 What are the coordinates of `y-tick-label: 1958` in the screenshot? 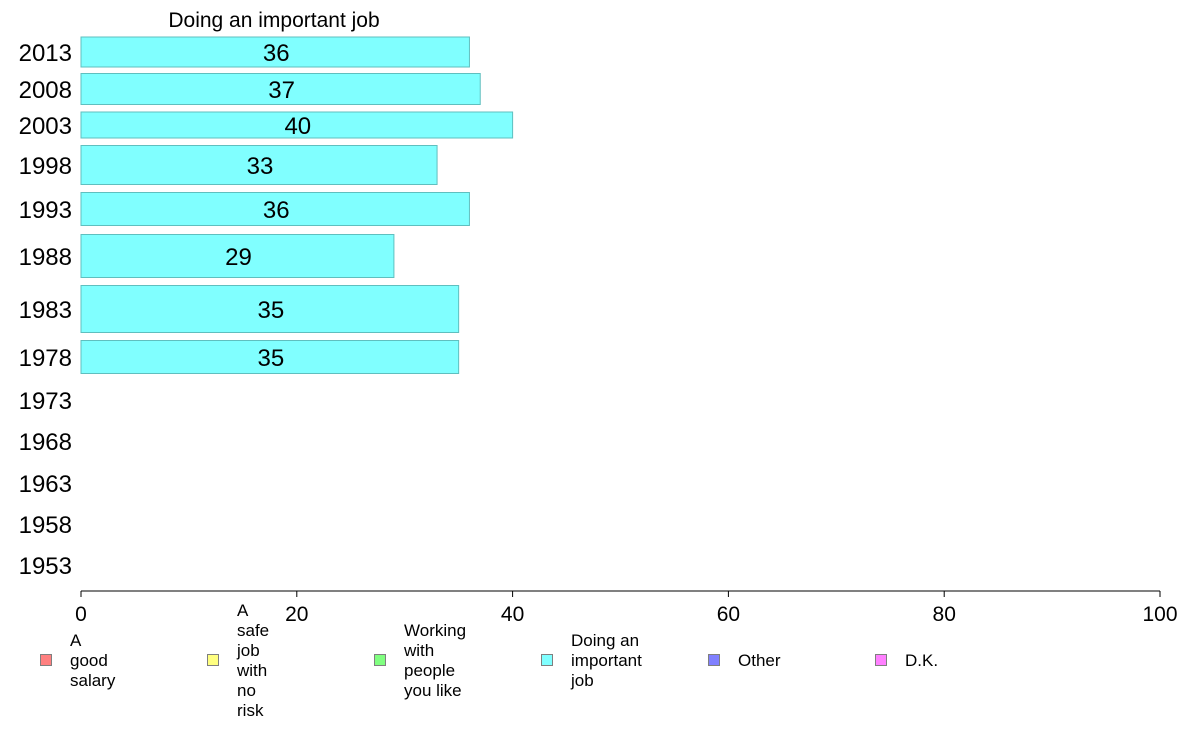 It's located at (45, 525).